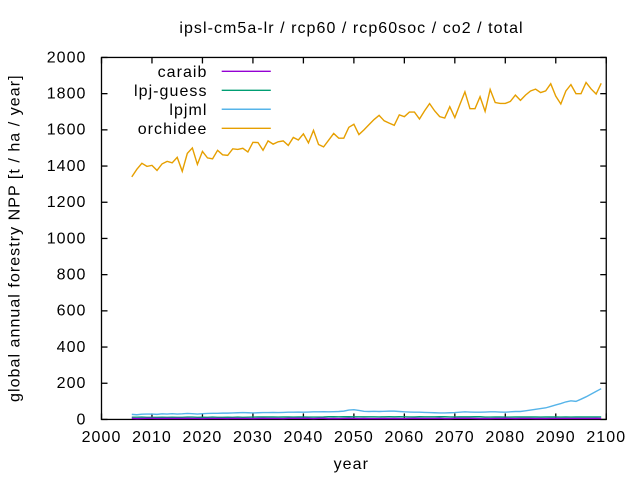 The width and height of the screenshot is (640, 480). Describe the element at coordinates (351, 464) in the screenshot. I see `svg-text: year` at that location.